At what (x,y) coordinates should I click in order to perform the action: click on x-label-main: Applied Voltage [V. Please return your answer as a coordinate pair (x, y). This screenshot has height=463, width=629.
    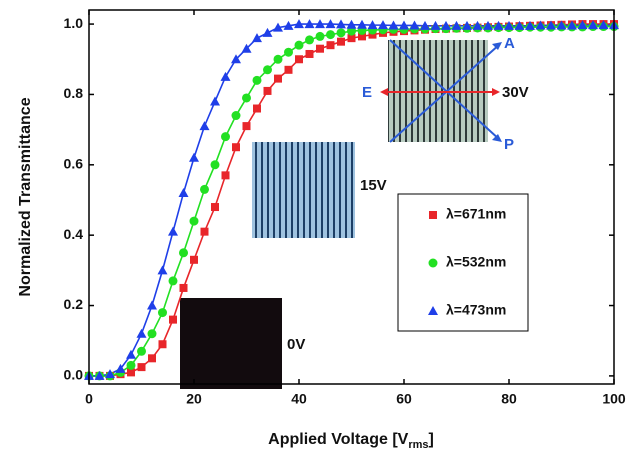
    Looking at the image, I should click on (338, 439).